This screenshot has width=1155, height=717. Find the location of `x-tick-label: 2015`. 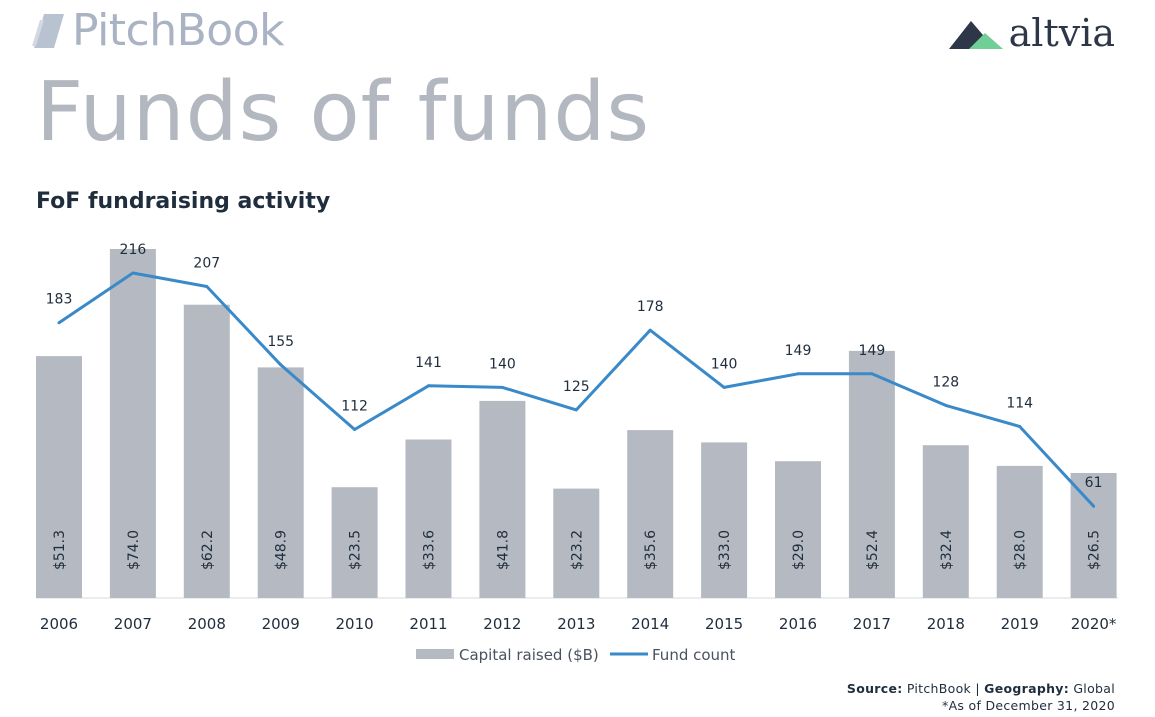

x-tick-label: 2015 is located at coordinates (724, 624).